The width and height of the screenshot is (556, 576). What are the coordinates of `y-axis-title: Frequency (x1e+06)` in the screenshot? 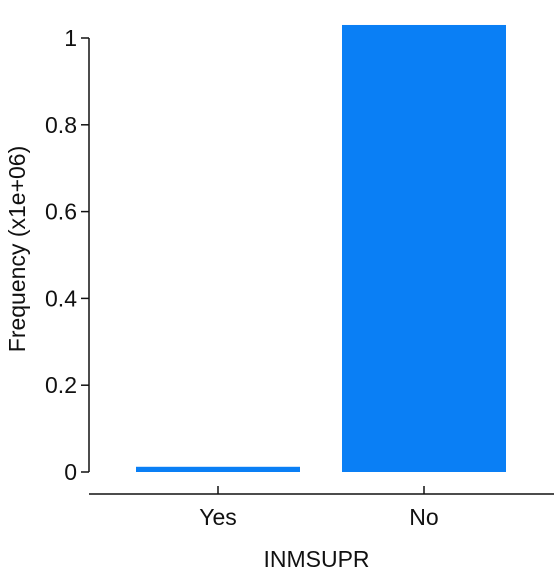 It's located at (17, 249).